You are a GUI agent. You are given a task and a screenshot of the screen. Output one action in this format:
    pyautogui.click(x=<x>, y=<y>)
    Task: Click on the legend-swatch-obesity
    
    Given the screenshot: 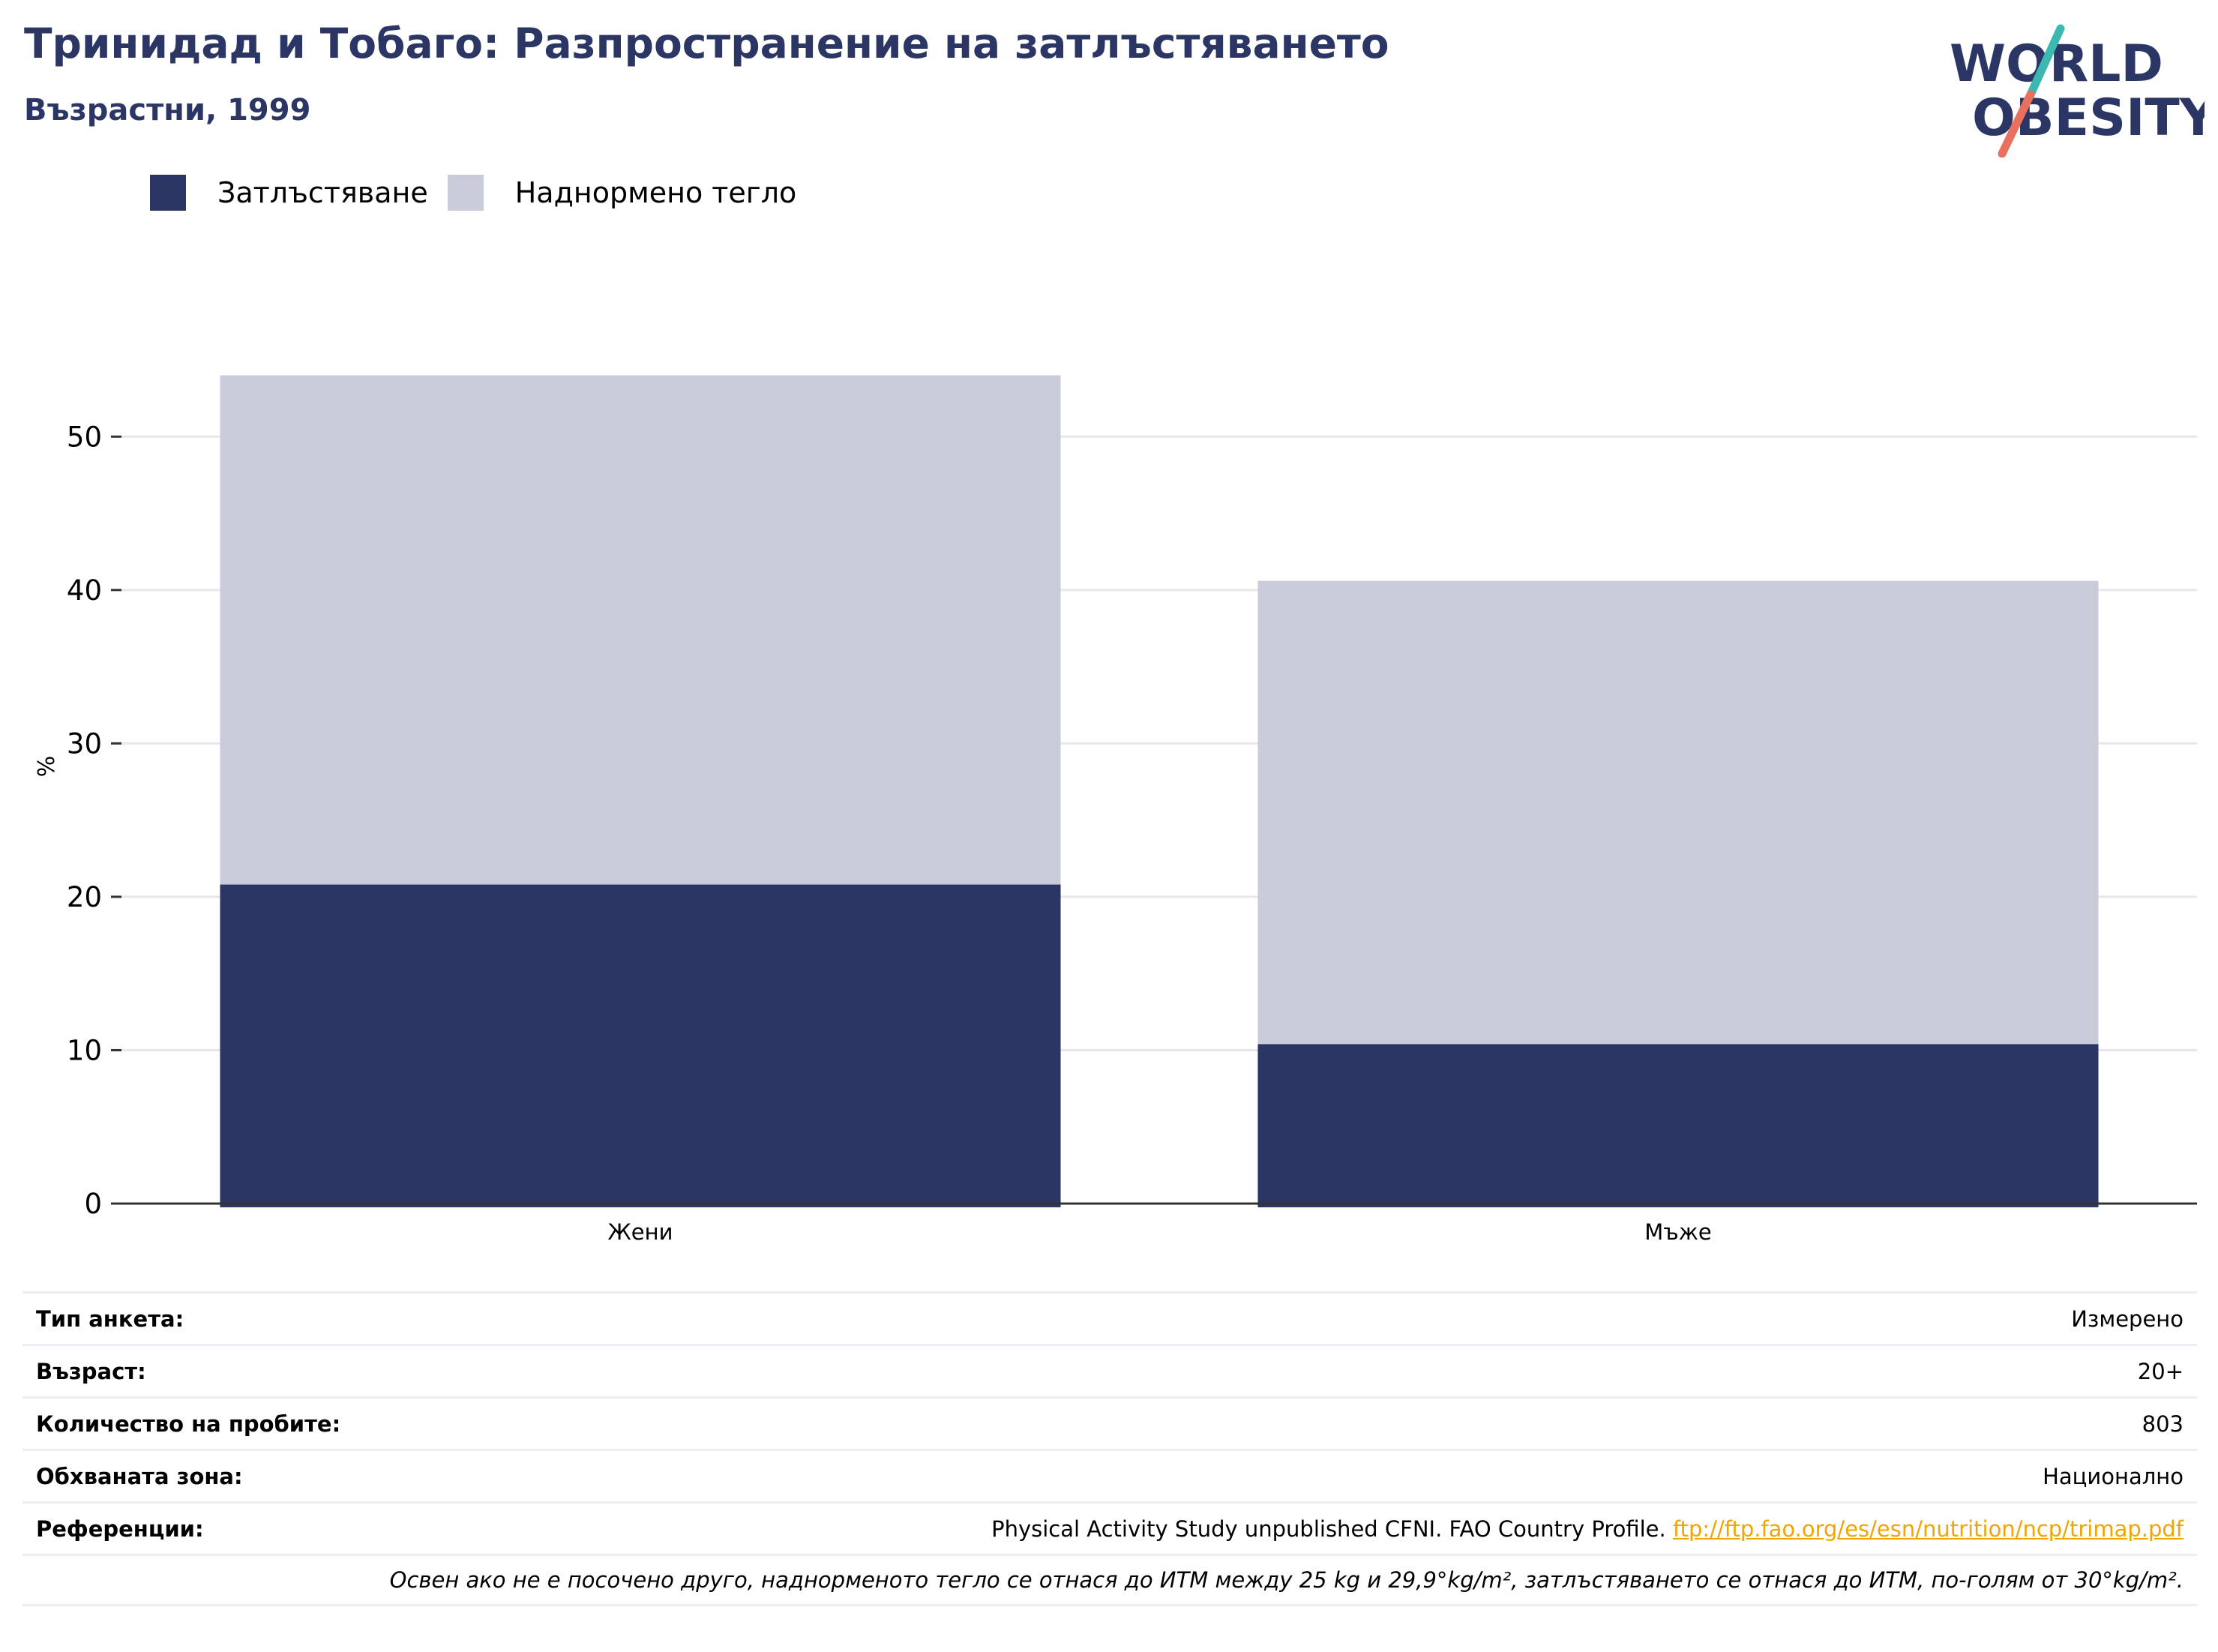 What is the action you would take?
    pyautogui.click(x=168, y=193)
    